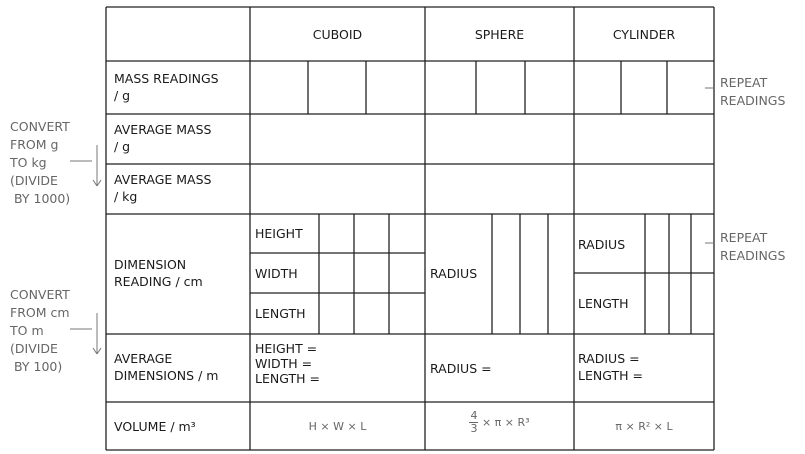 The width and height of the screenshot is (805, 454). Describe the element at coordinates (284, 363) in the screenshot. I see `avg-line: WIDTH =` at that location.